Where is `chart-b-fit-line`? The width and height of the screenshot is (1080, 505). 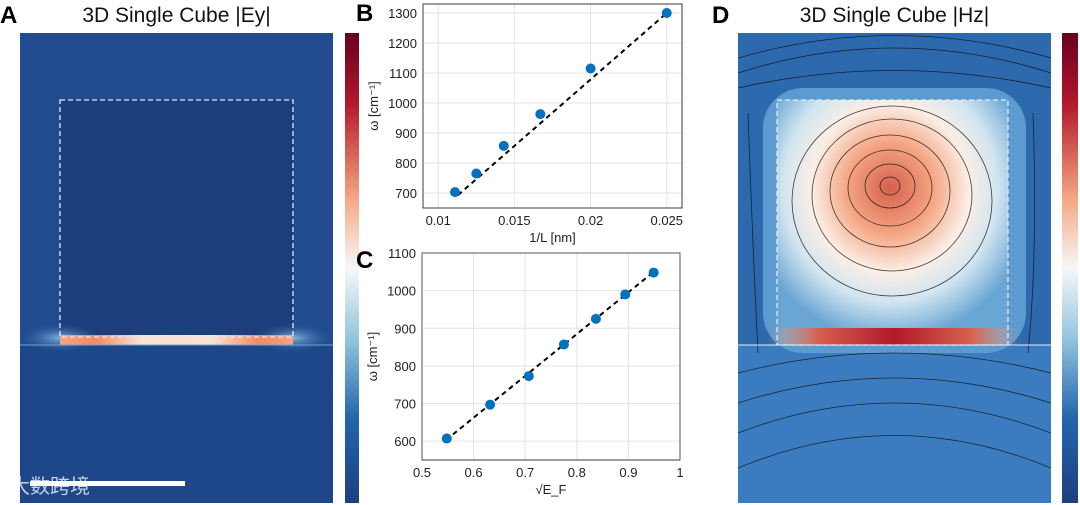 chart-b-fit-line is located at coordinates (562, 104).